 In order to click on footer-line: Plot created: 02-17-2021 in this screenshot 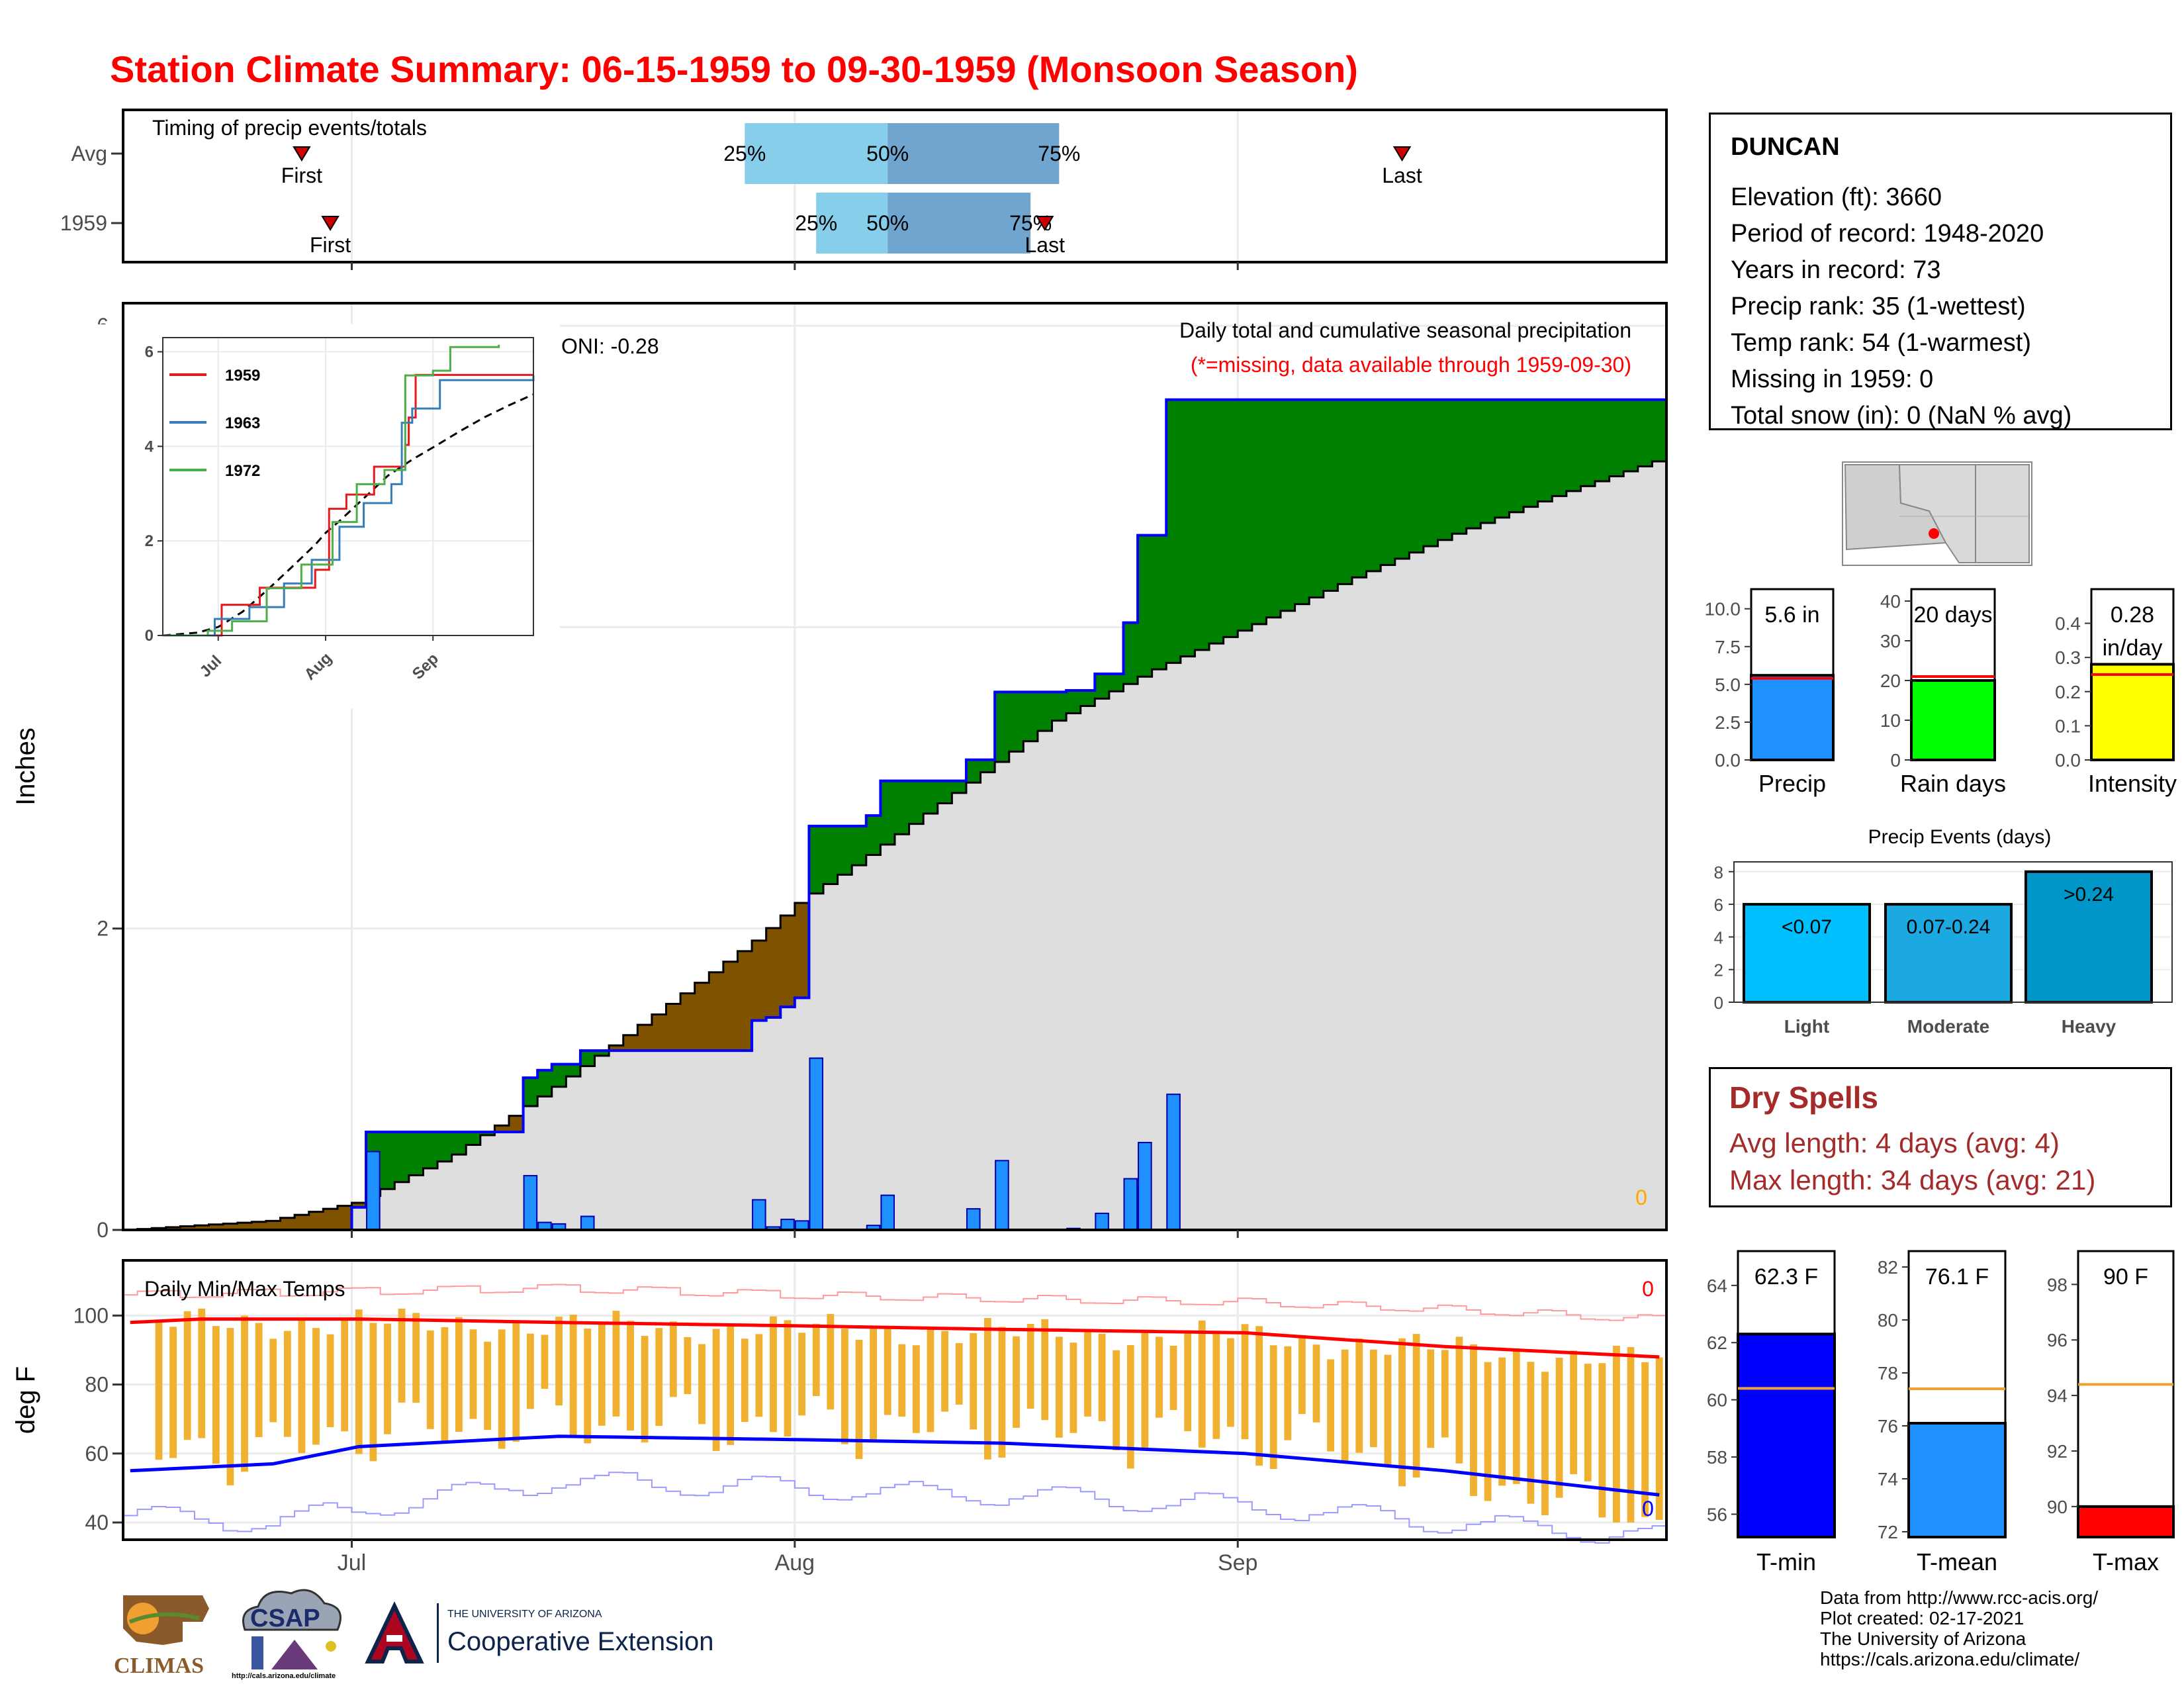, I will do `click(1922, 1618)`.